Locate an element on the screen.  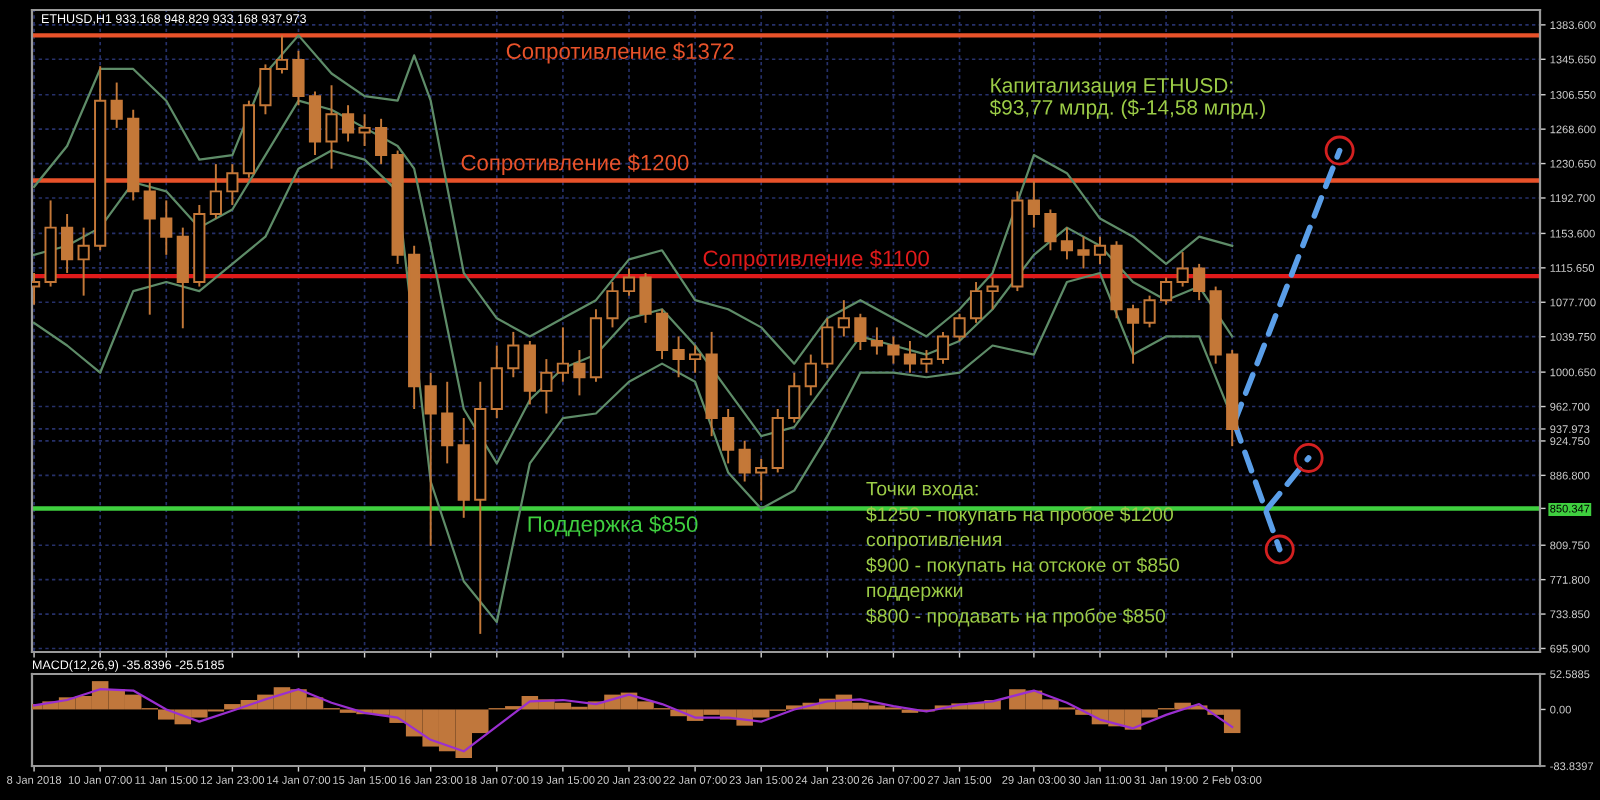
annotation: Точки входа: $1250 - покупать на пробое $1200 сопротивления $900 - покупать на отскоке от $850 поддержки $800 - продавать на пробое $850 is located at coordinates (1022, 554).